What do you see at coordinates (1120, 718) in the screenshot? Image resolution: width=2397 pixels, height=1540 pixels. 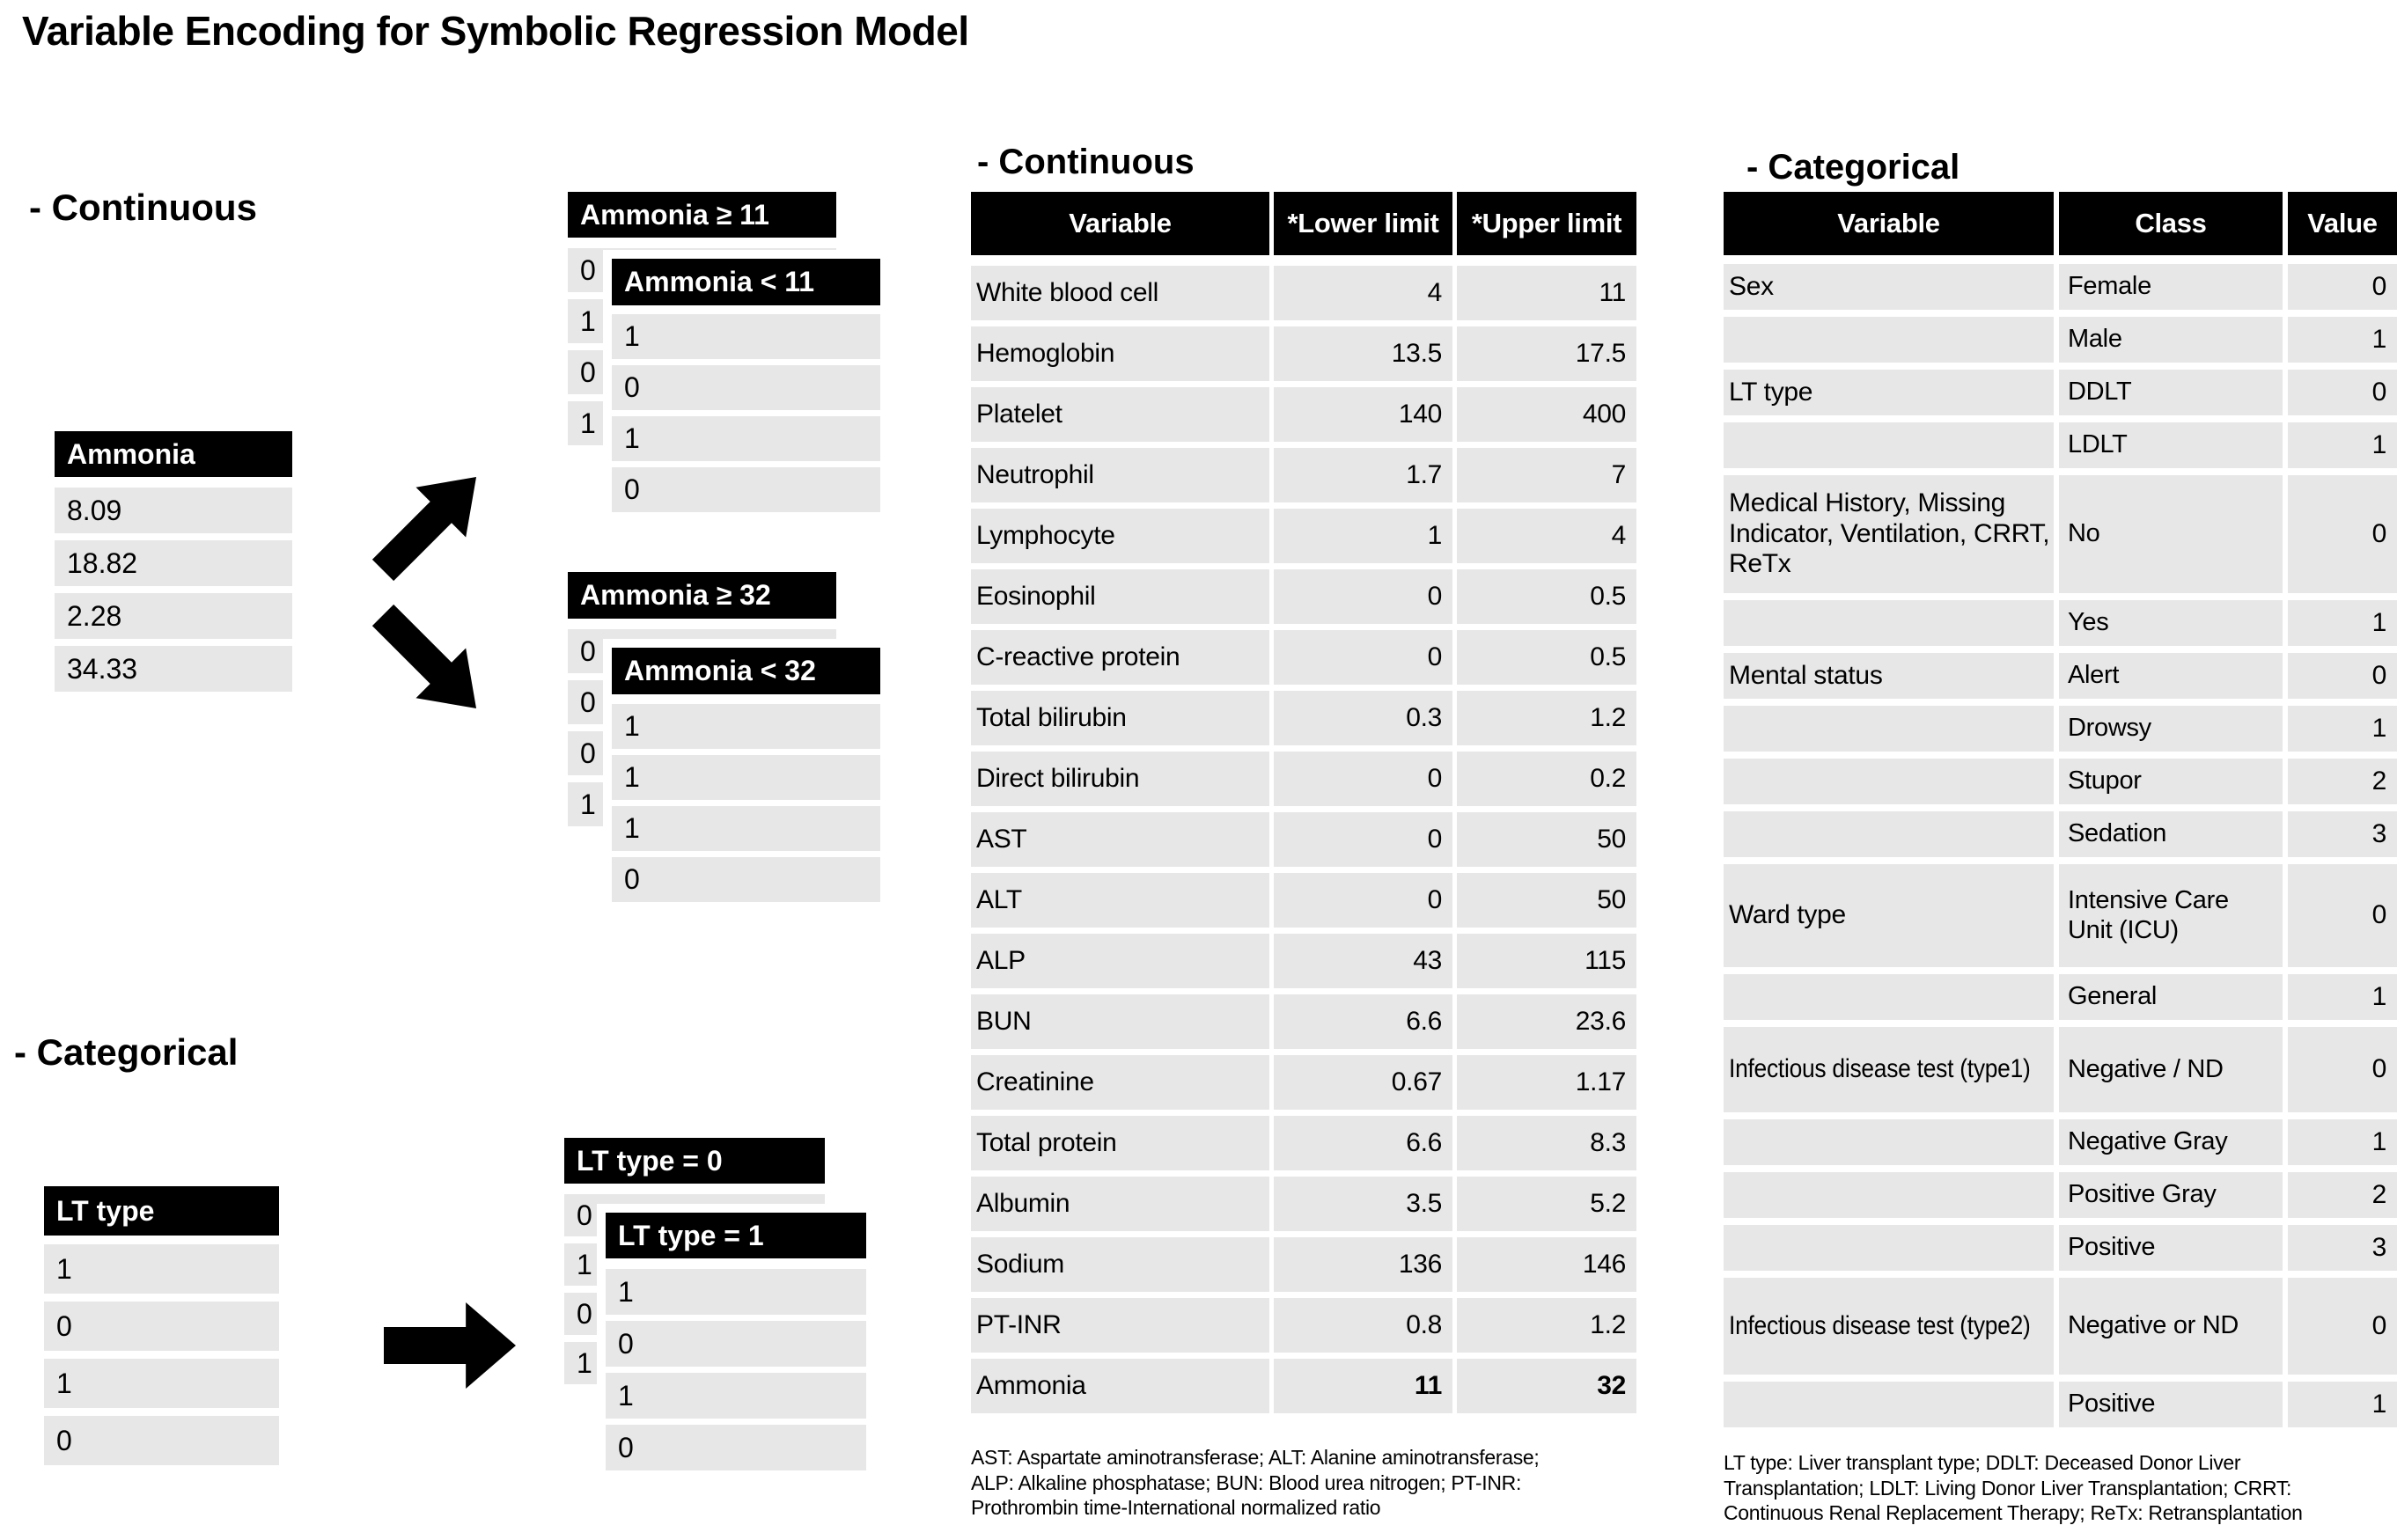 I see `cell: Total bilirubin` at bounding box center [1120, 718].